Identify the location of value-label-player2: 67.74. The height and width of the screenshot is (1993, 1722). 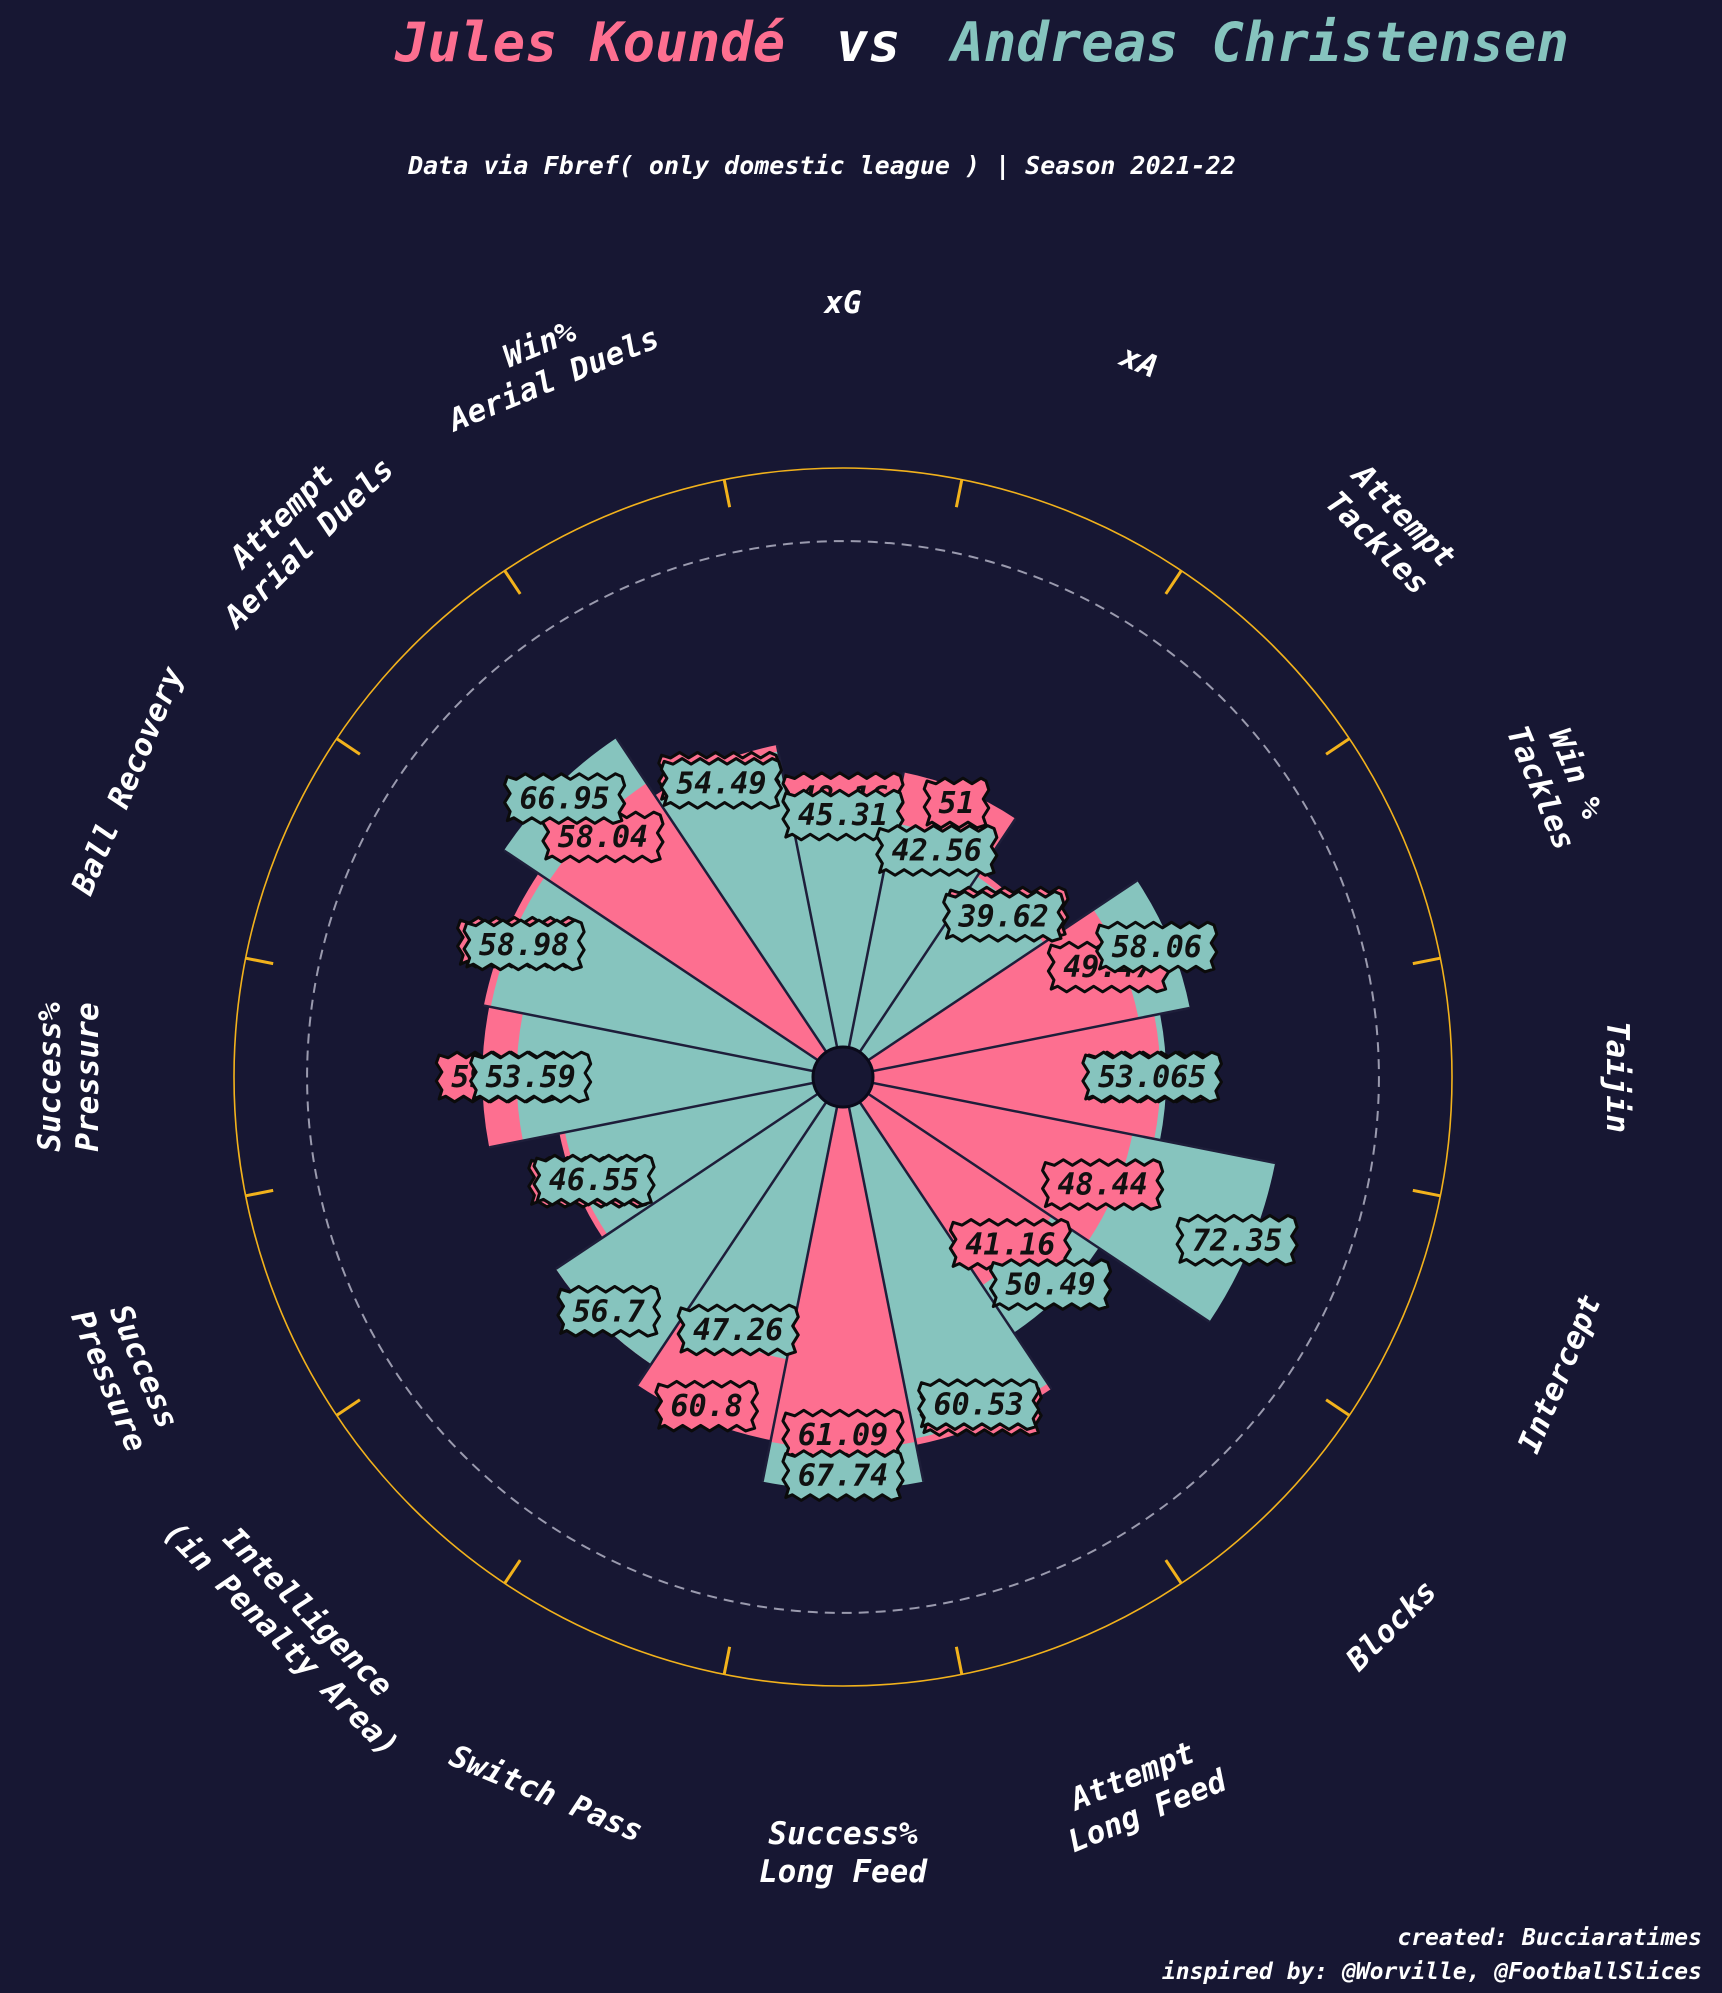
(843, 1475).